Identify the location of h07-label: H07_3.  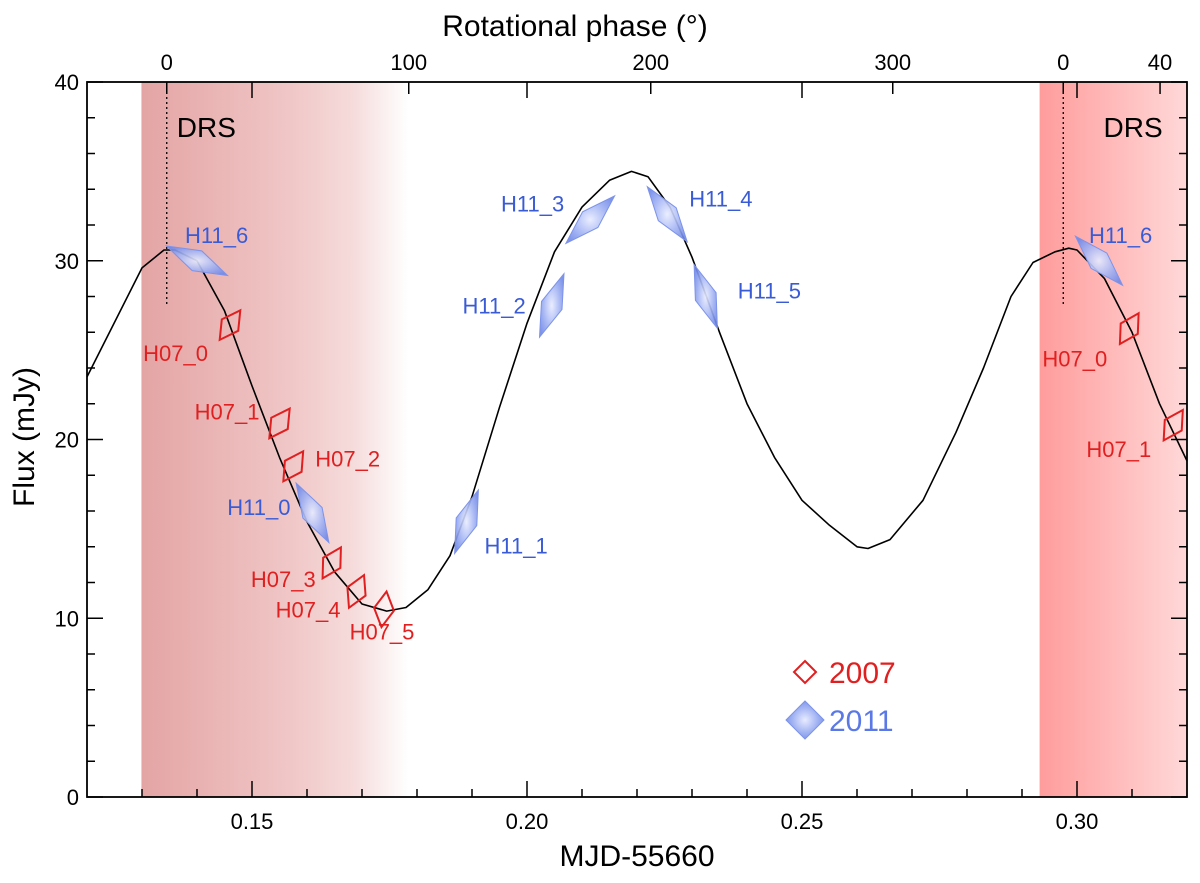
(283, 579).